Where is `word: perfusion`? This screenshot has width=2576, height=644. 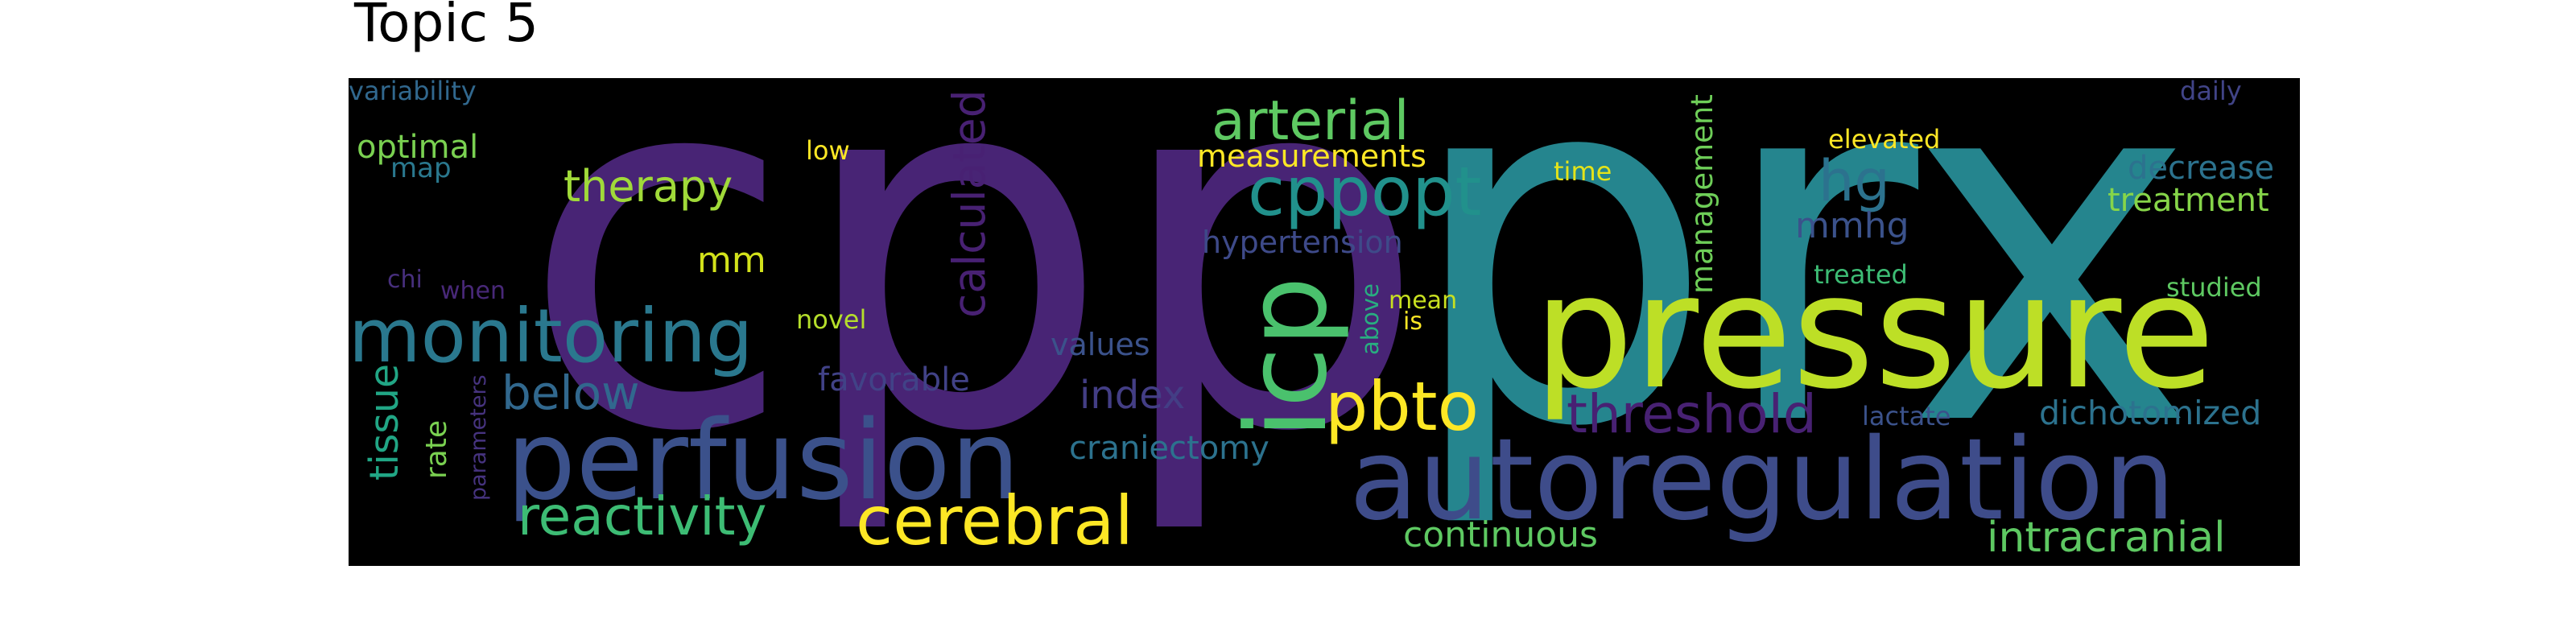
word: perfusion is located at coordinates (763, 462).